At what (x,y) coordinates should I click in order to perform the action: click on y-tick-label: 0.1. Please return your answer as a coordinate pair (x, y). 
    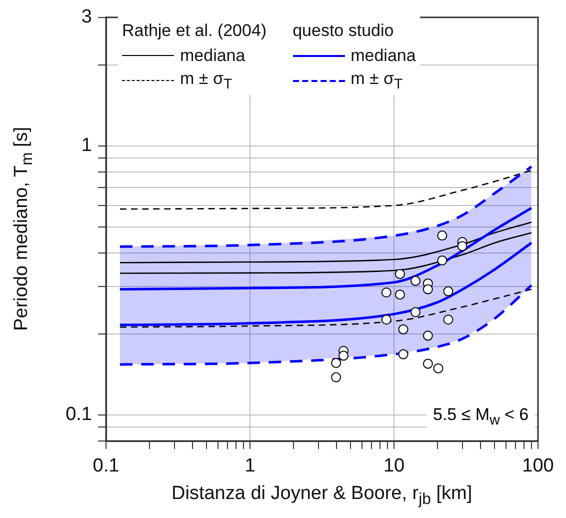
    Looking at the image, I should click on (79, 415).